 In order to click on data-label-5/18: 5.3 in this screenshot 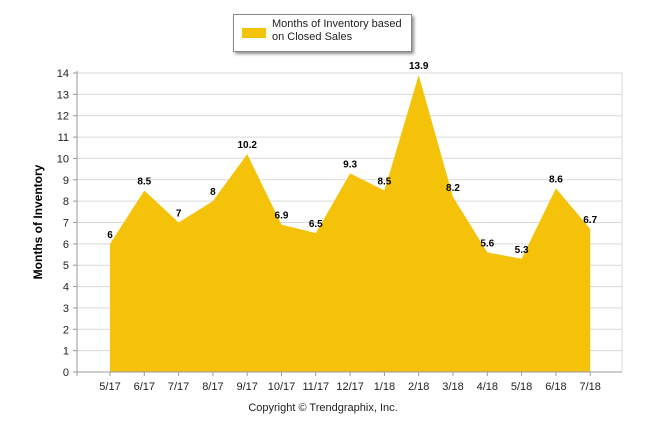, I will do `click(522, 250)`.